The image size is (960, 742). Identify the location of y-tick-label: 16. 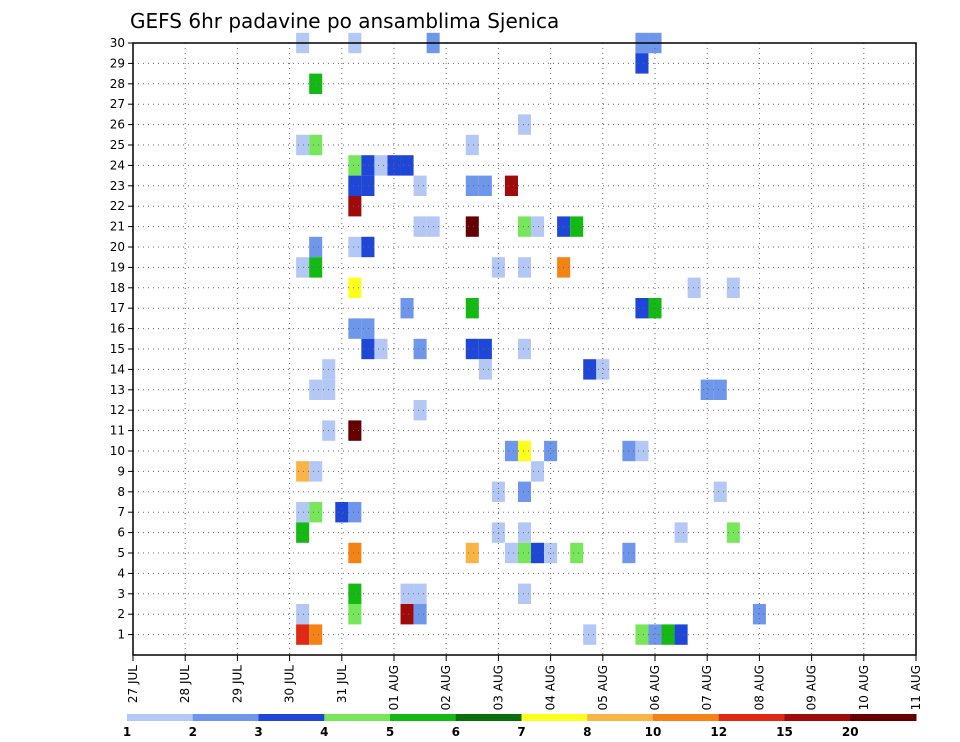
(117, 329).